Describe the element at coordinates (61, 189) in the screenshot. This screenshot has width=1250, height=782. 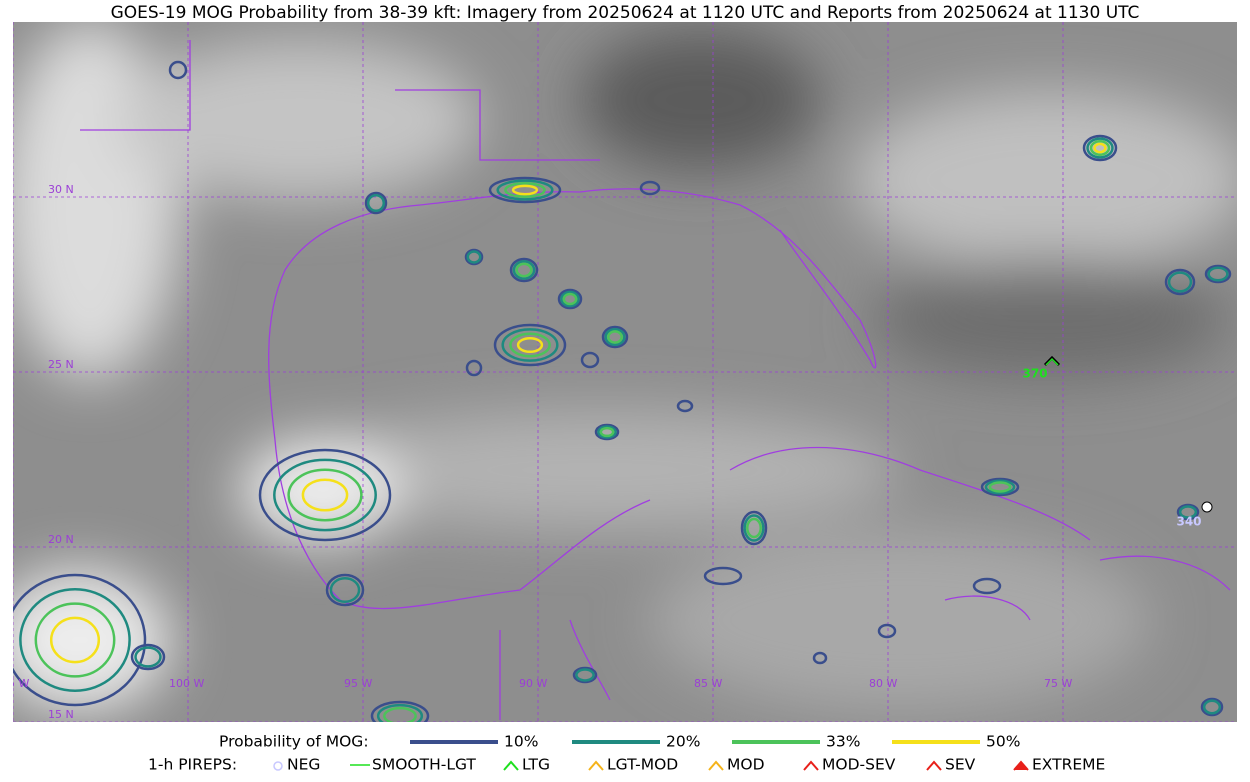
I see `lat-label: 30 N` at that location.